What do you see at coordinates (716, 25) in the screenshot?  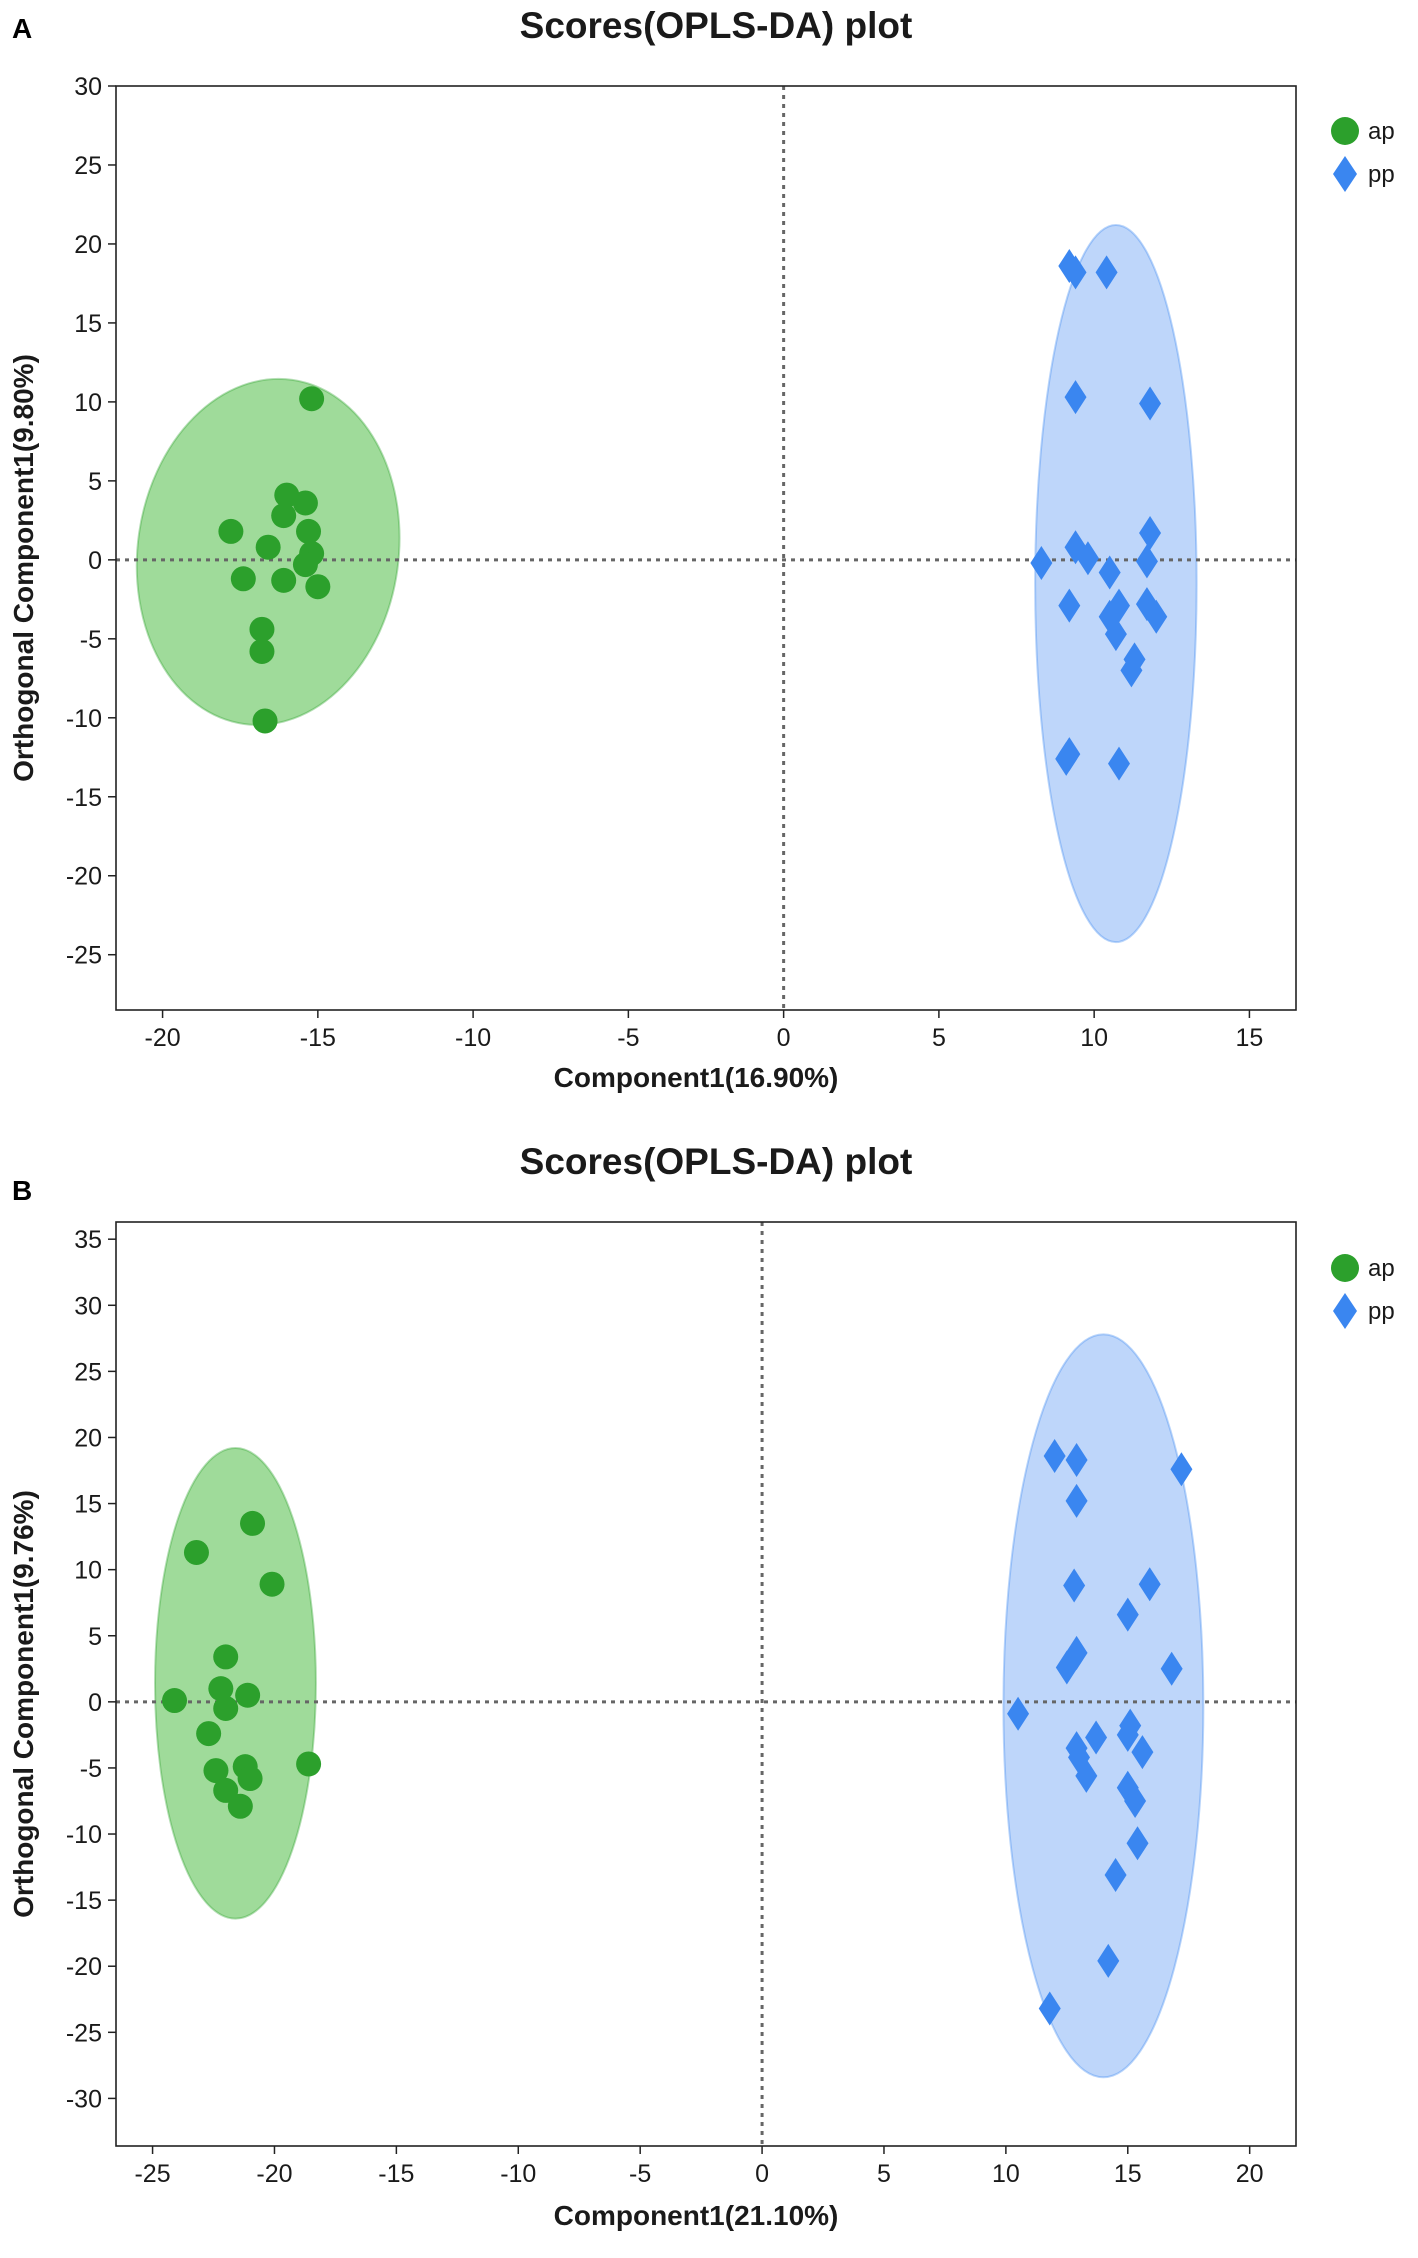 I see `chart-title: Scores(OPLS-DA) plot` at bounding box center [716, 25].